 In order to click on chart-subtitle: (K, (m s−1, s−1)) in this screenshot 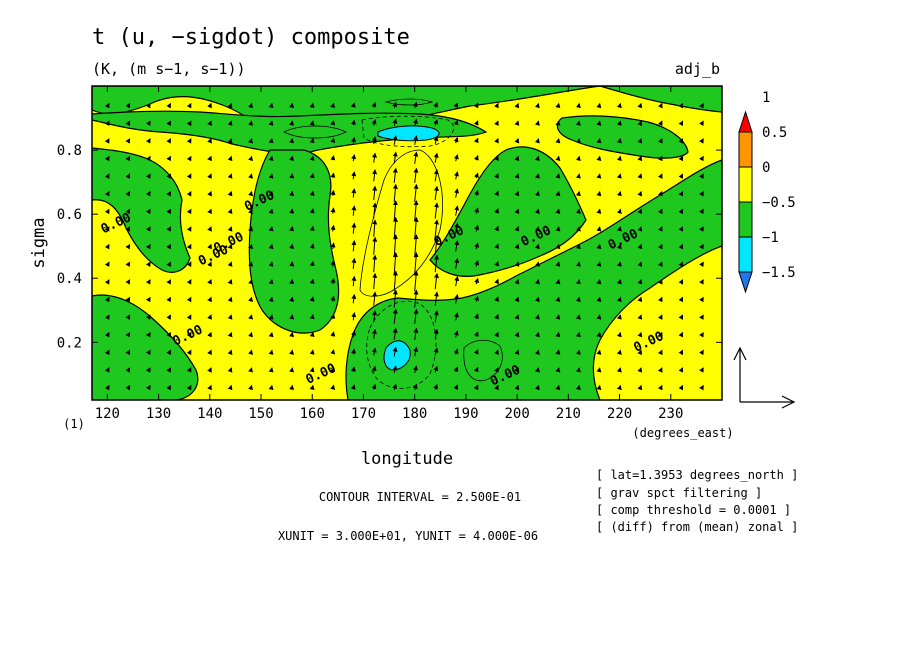, I will do `click(169, 69)`.